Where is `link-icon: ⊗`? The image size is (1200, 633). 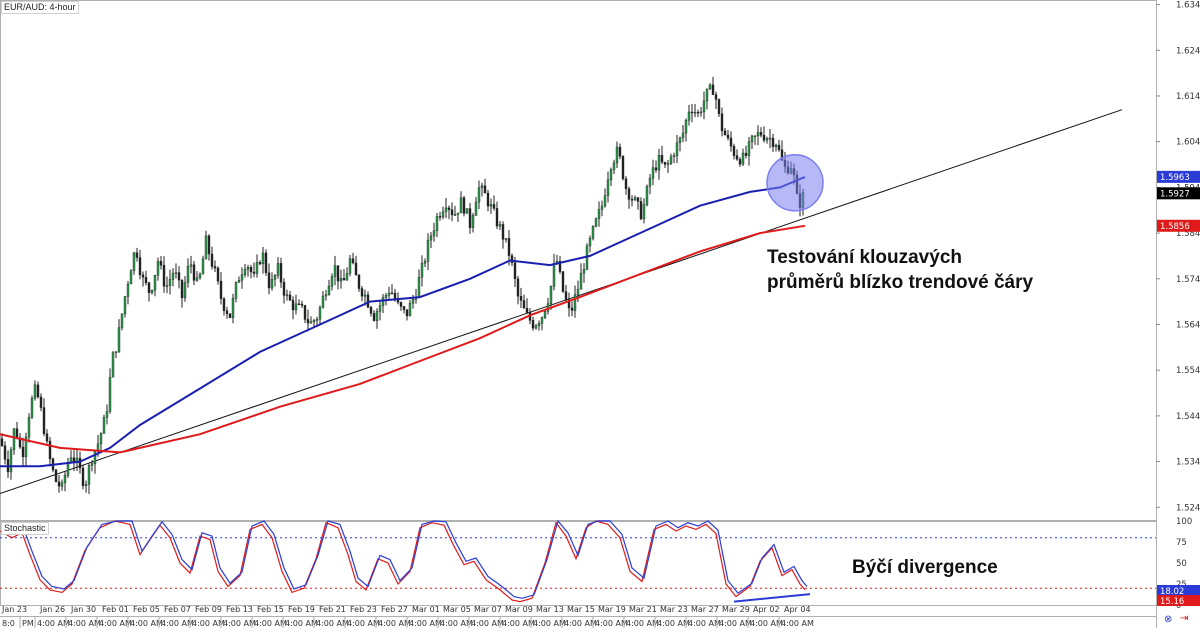
link-icon: ⊗ is located at coordinates (1168, 619).